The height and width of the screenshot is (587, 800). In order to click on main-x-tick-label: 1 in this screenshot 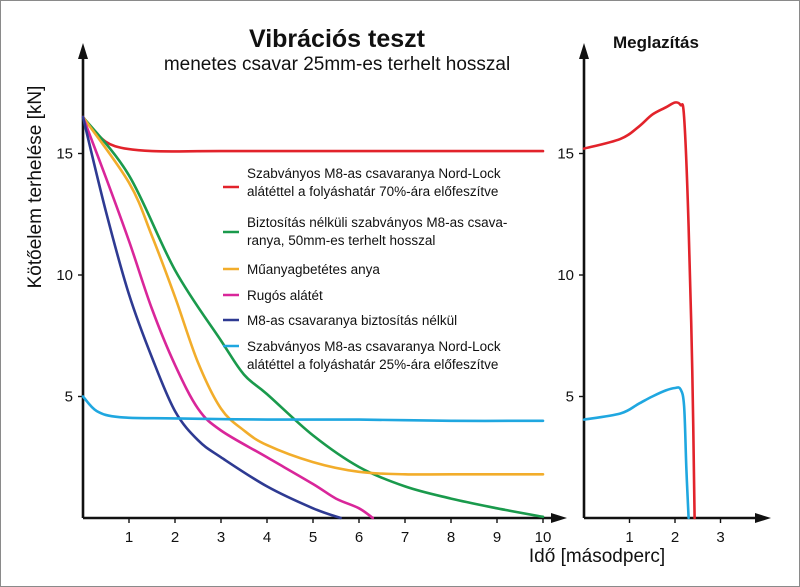, I will do `click(129, 537)`.